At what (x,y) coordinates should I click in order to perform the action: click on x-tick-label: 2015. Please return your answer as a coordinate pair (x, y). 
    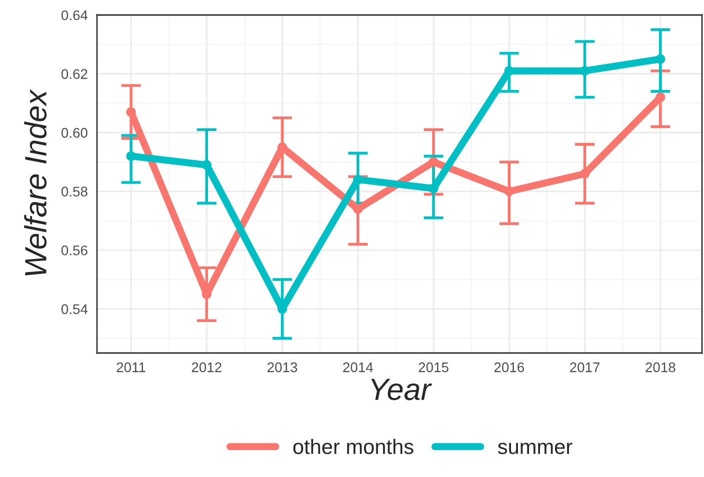
    Looking at the image, I should click on (433, 367).